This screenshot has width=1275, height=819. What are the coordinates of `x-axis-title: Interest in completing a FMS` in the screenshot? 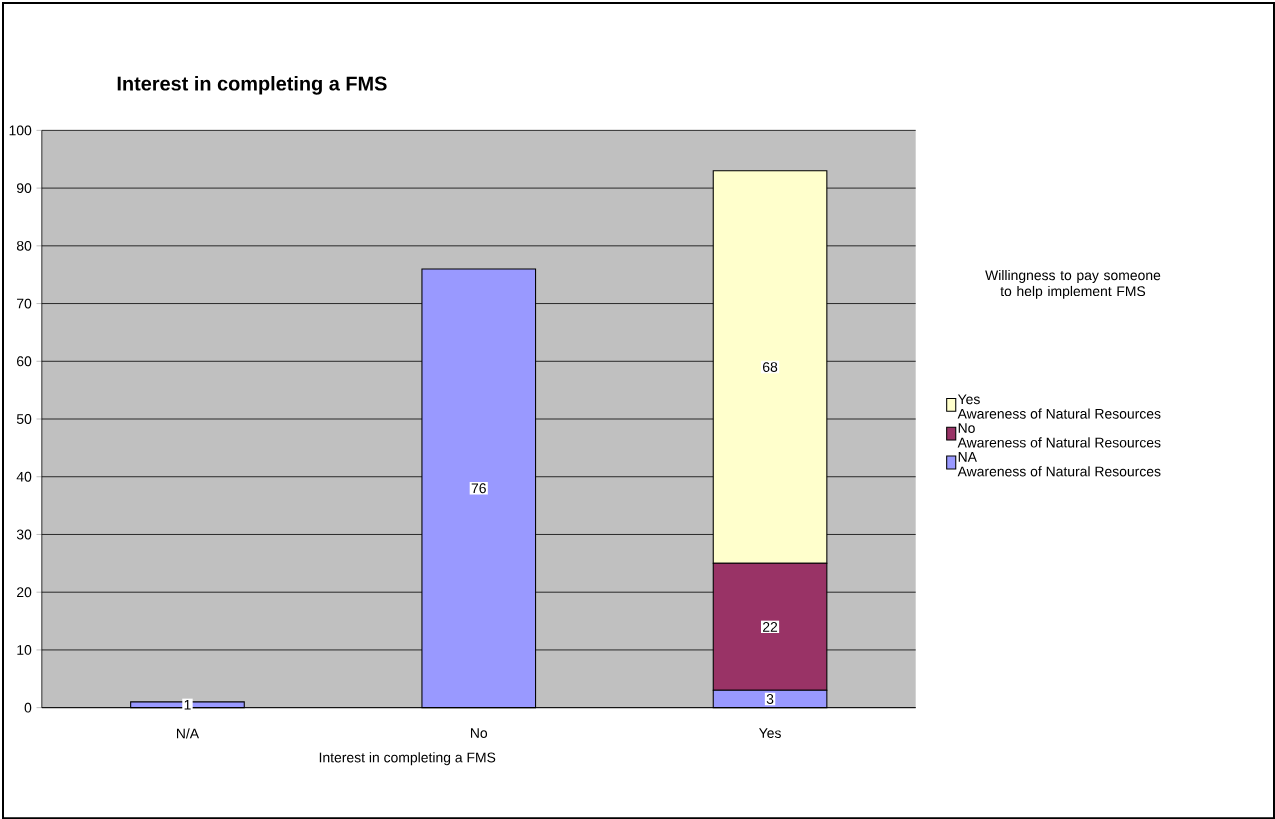 It's located at (407, 759).